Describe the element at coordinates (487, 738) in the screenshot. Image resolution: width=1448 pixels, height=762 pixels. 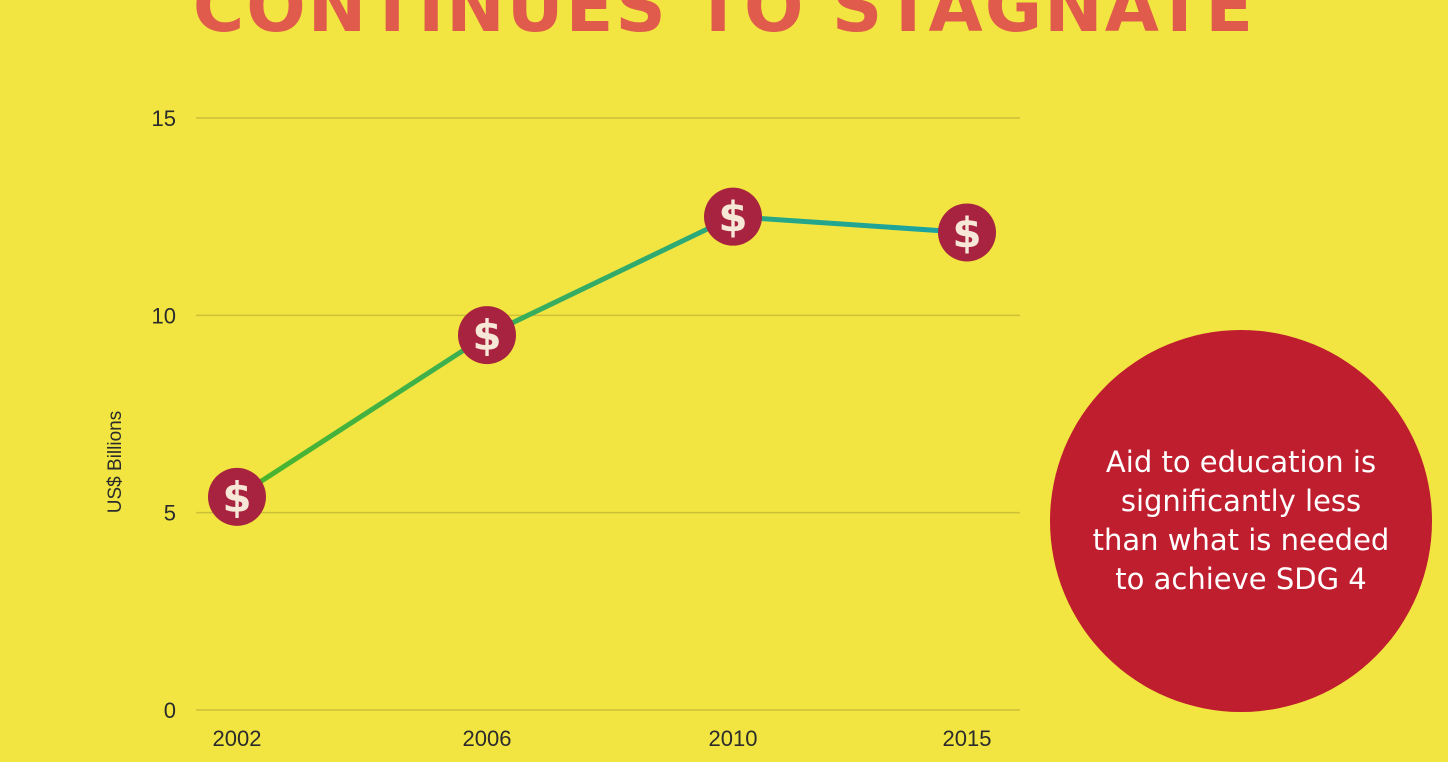
I see `x-tick-label: 2006` at that location.